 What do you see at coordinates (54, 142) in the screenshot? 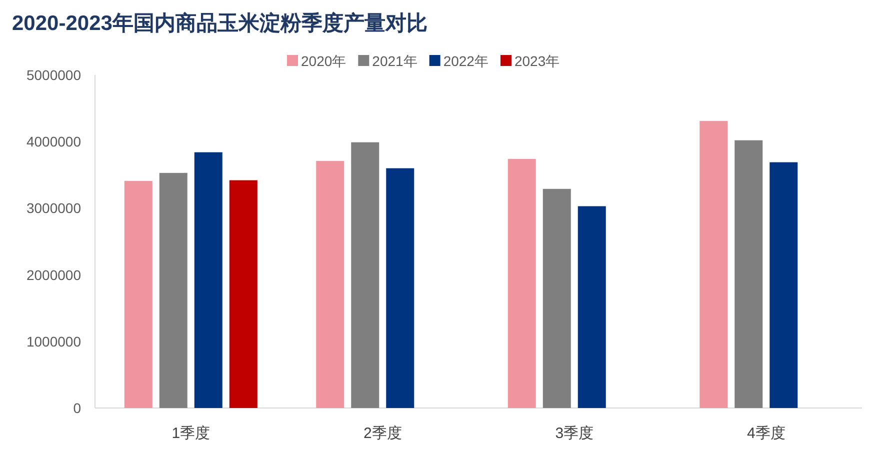
I see `y-tick-label: 4000000` at bounding box center [54, 142].